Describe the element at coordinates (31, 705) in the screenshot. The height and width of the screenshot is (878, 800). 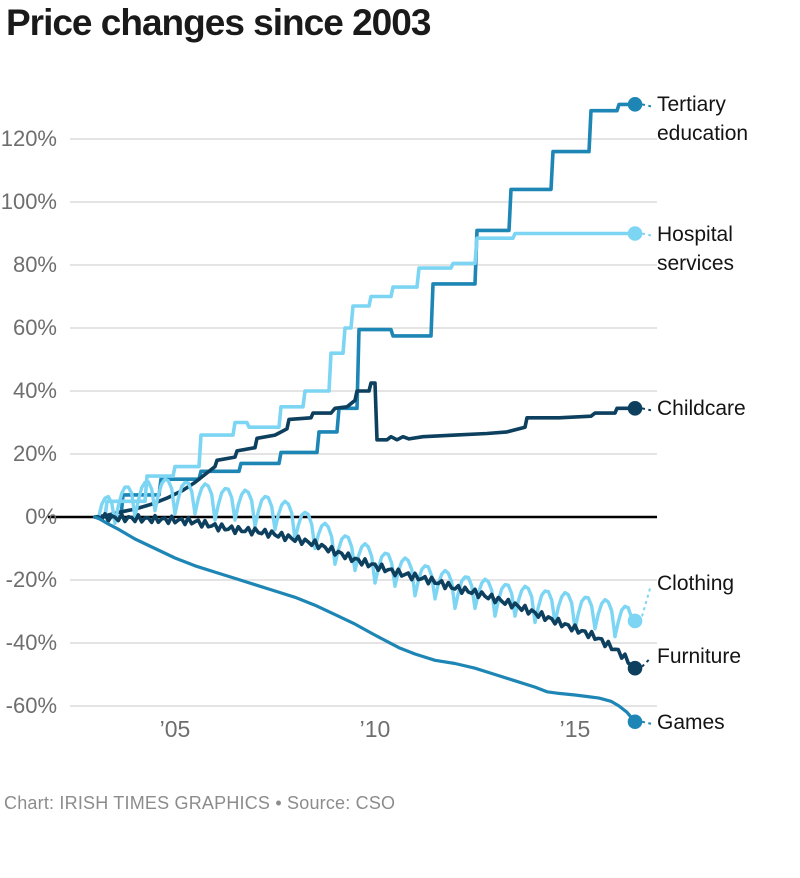
I see `y-tick-label--60%: -60%` at that location.